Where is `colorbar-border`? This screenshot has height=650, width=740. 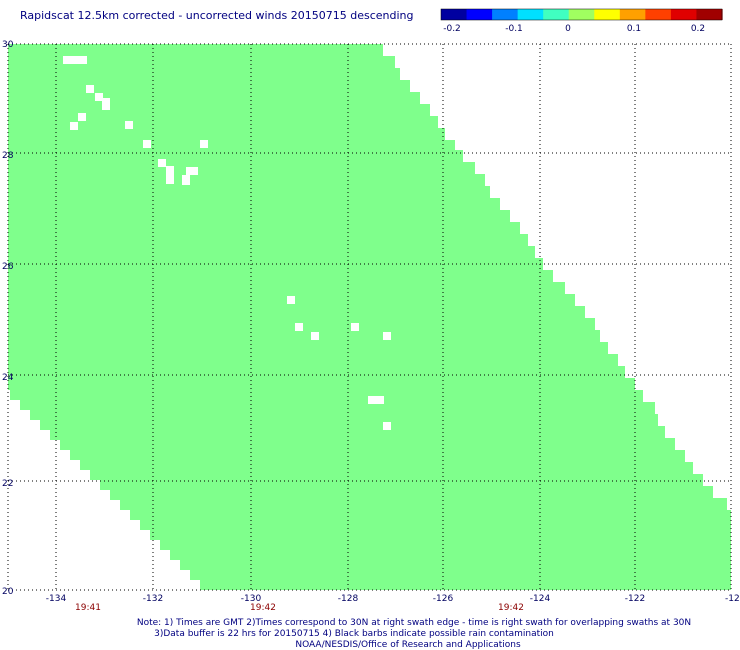
colorbar-border is located at coordinates (581, 14).